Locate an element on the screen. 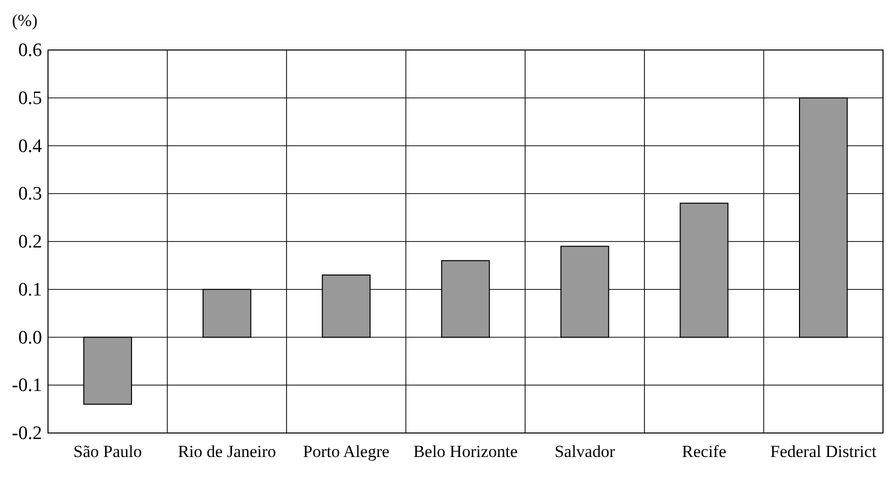 This screenshot has height=479, width=889. y-tick-label: -0.2 is located at coordinates (27, 433).